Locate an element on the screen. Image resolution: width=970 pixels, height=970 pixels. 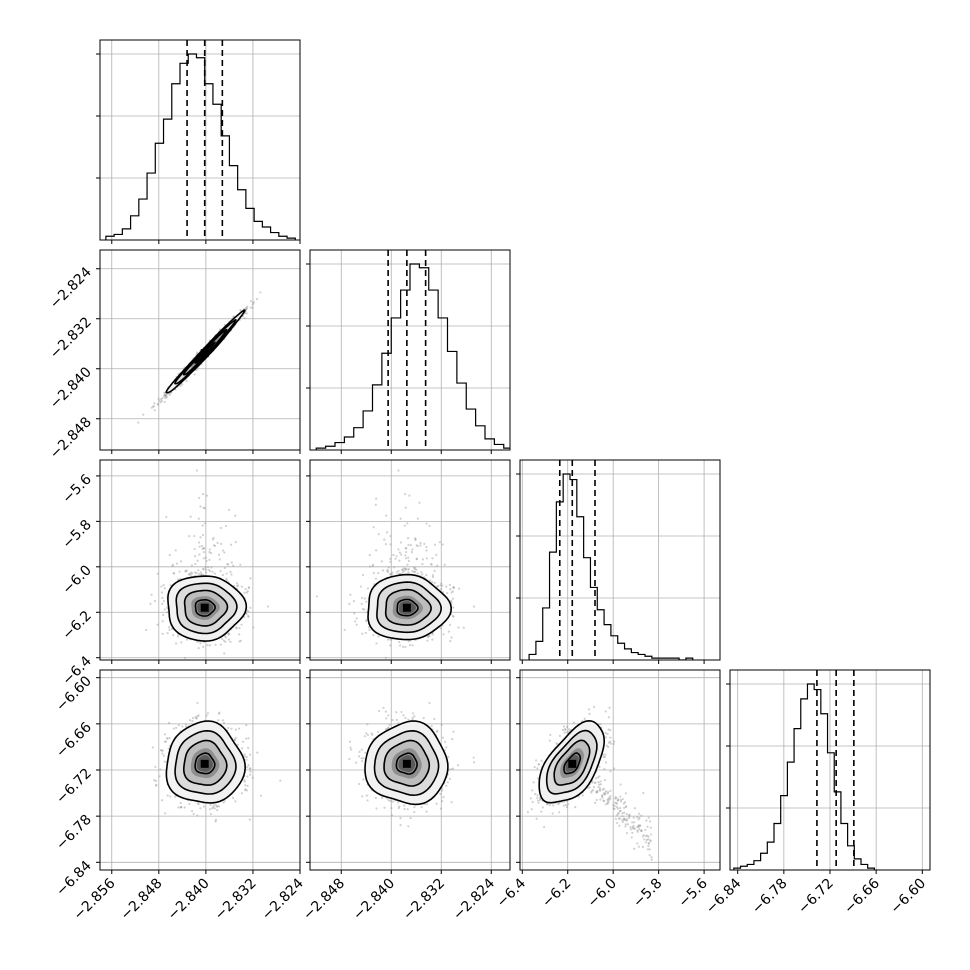
hist-panel-2-histogram is located at coordinates (611, 566).